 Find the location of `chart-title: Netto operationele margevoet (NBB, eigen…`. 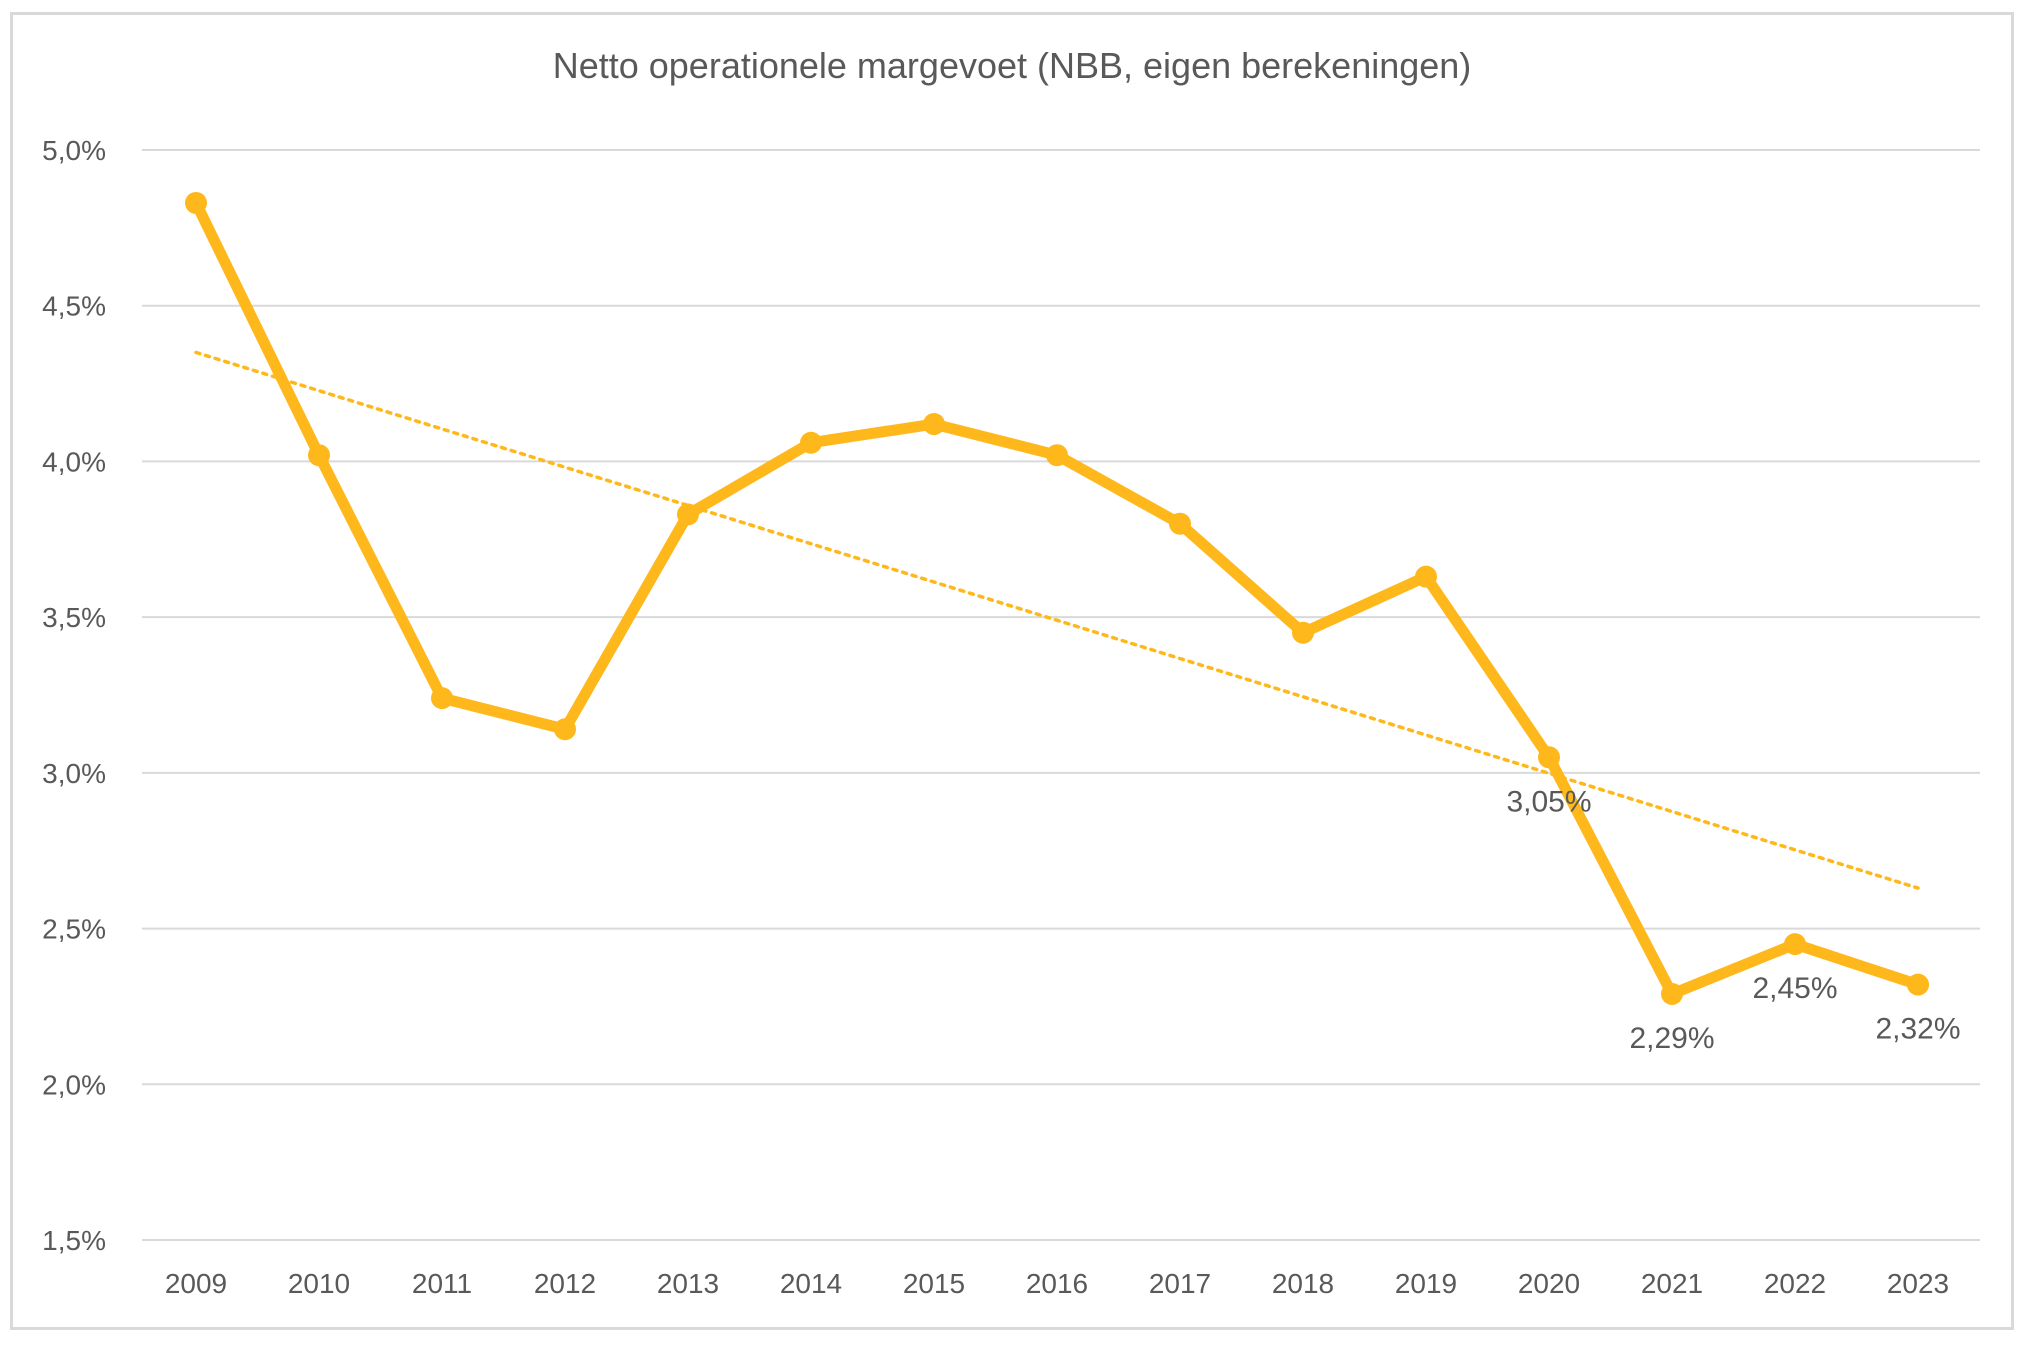

chart-title: Netto operationele margevoet (NBB, eigen… is located at coordinates (1012, 65).